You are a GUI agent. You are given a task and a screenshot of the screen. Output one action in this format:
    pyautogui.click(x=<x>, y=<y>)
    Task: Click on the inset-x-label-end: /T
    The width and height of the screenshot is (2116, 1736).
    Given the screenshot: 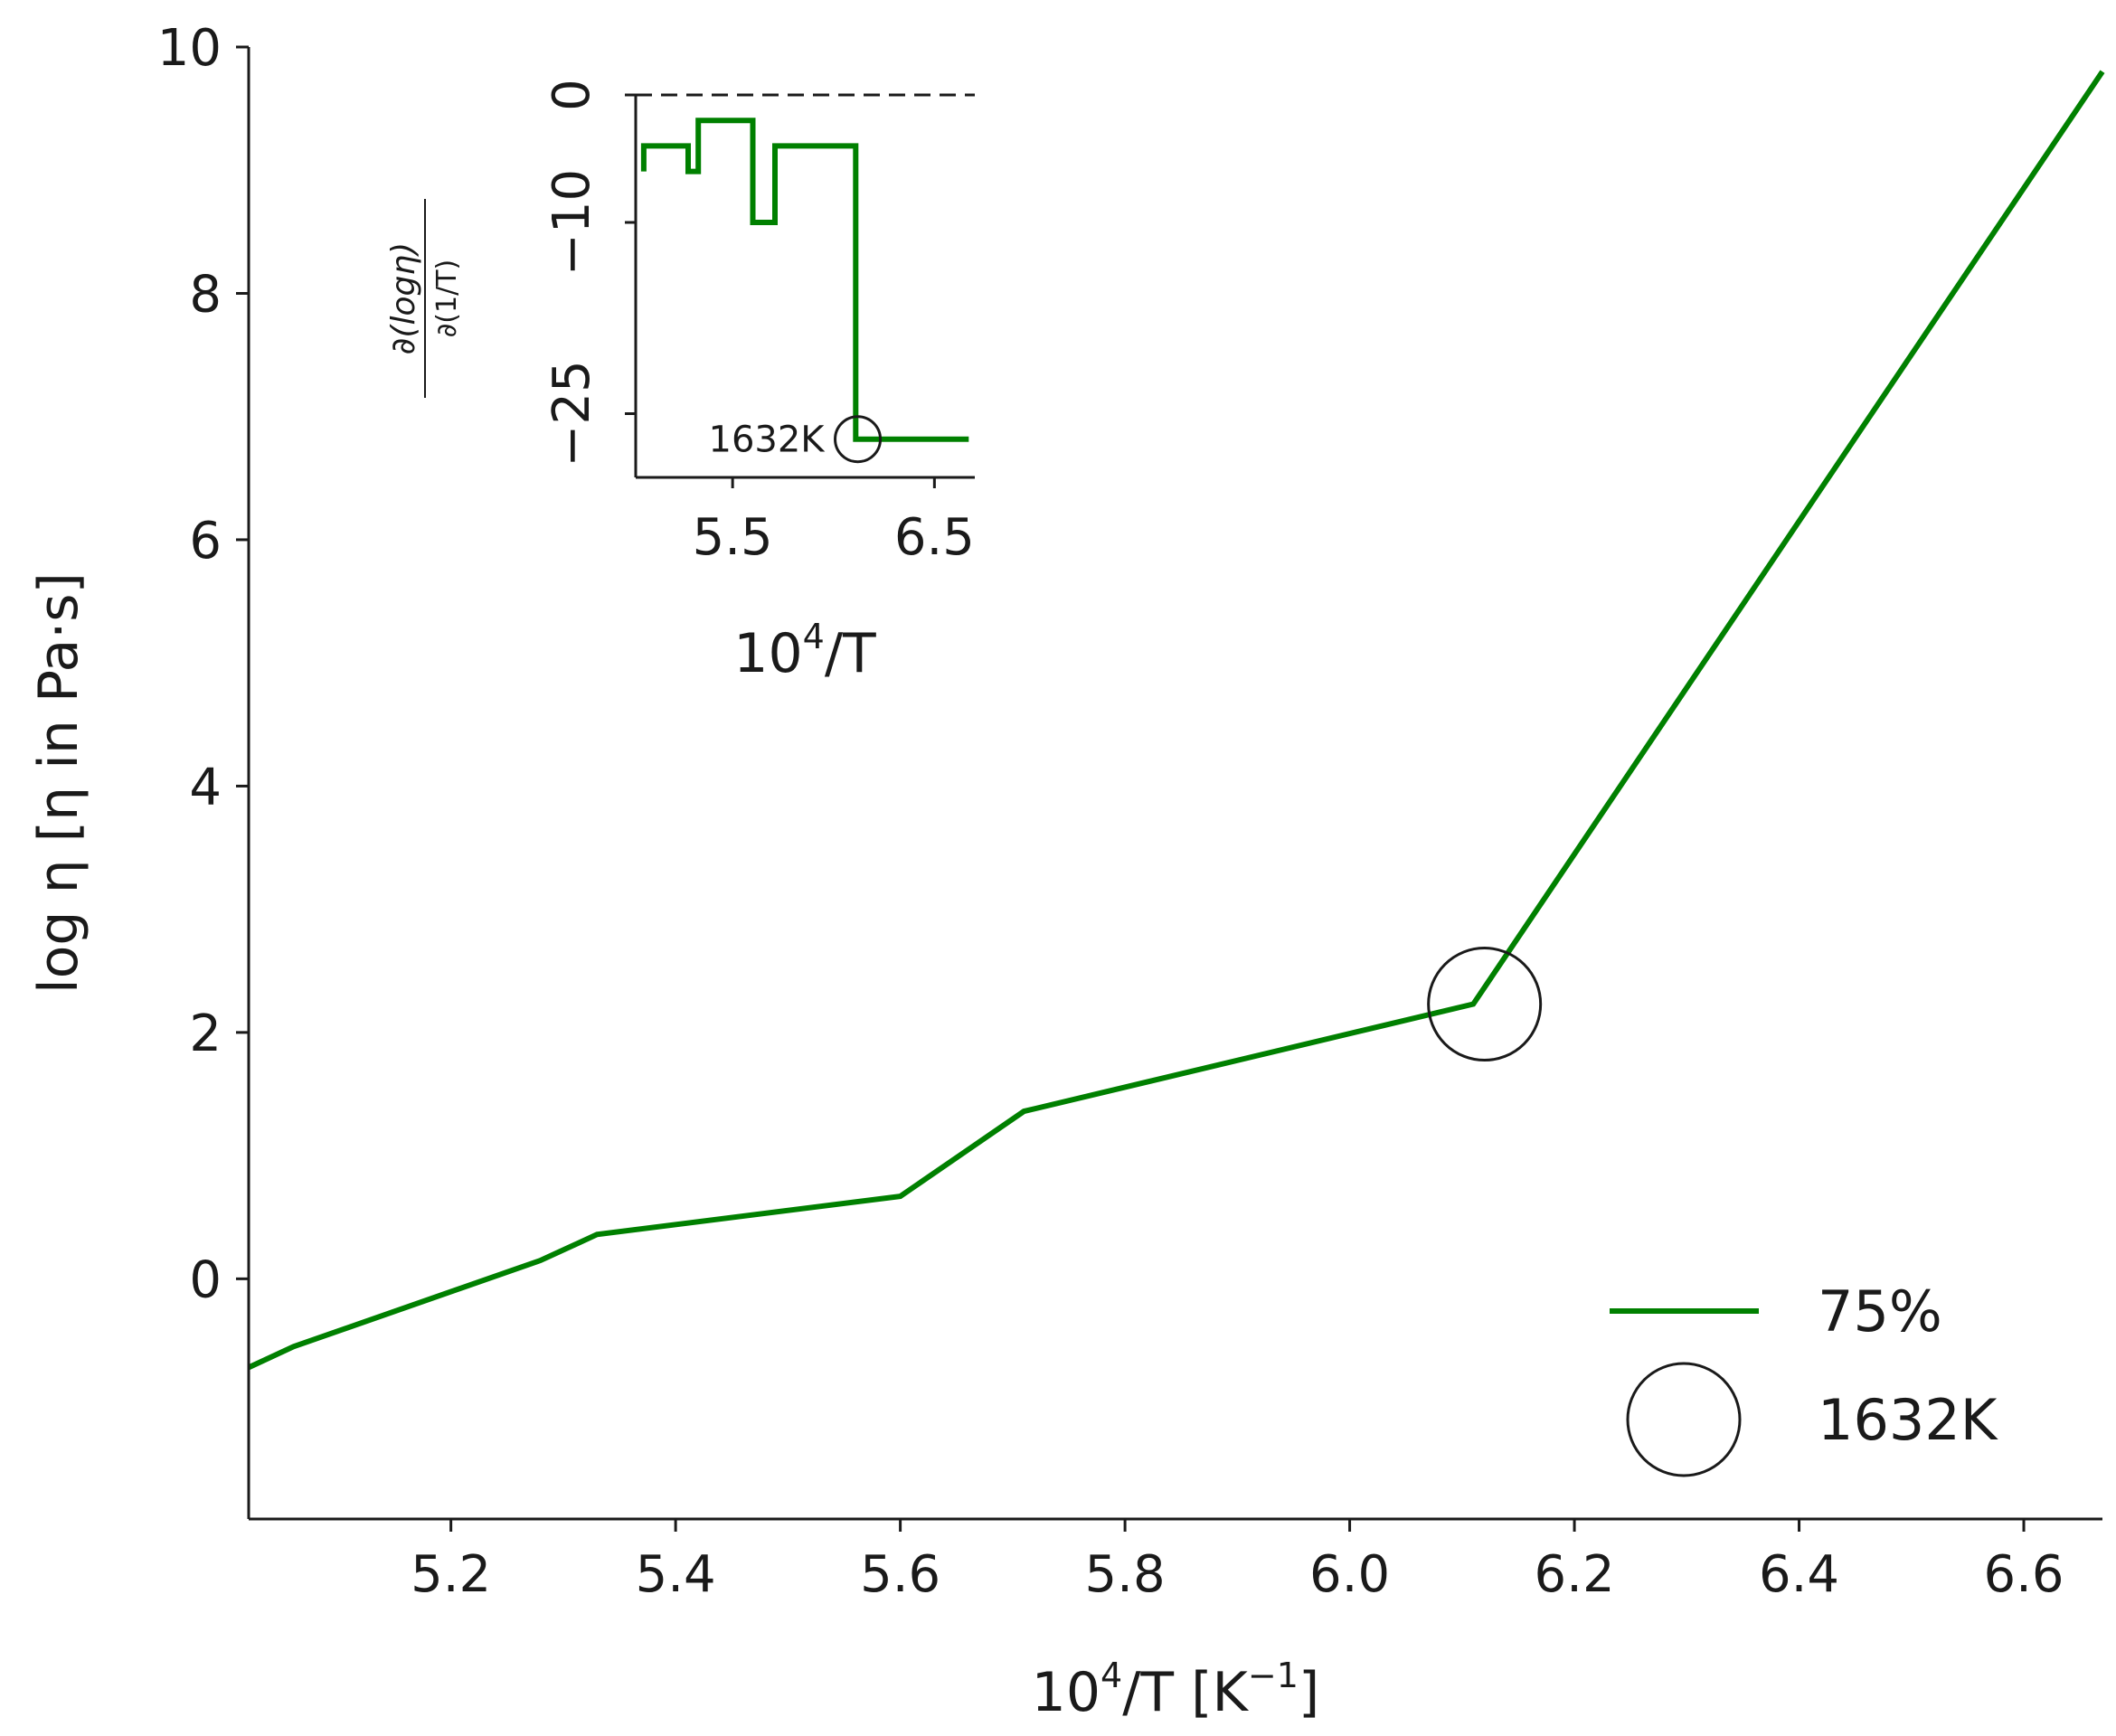 What is the action you would take?
    pyautogui.click(x=850, y=653)
    